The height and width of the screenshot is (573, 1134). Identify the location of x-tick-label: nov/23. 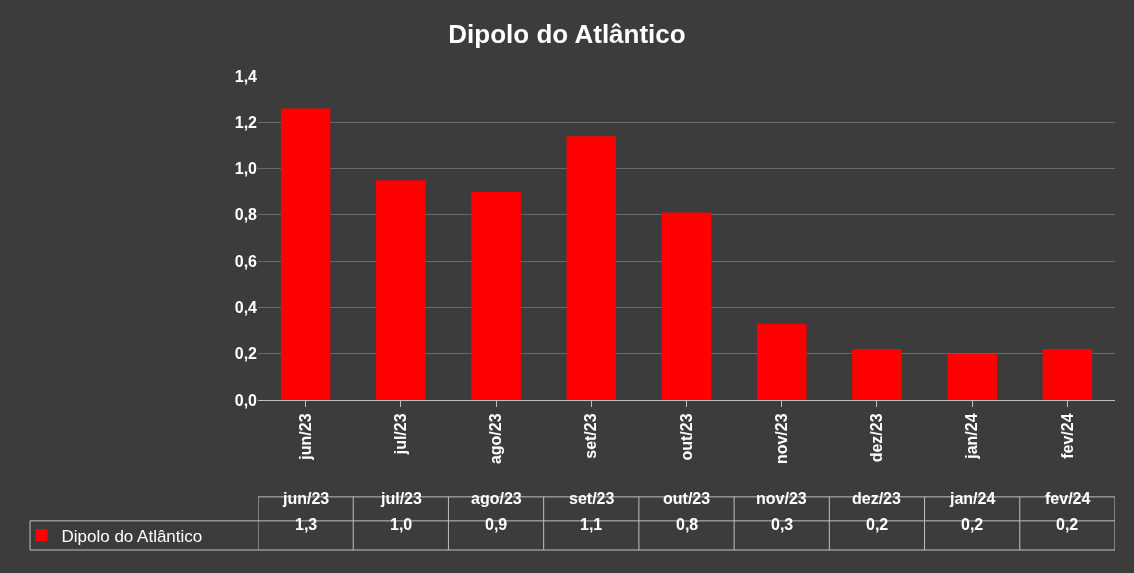
(781, 439).